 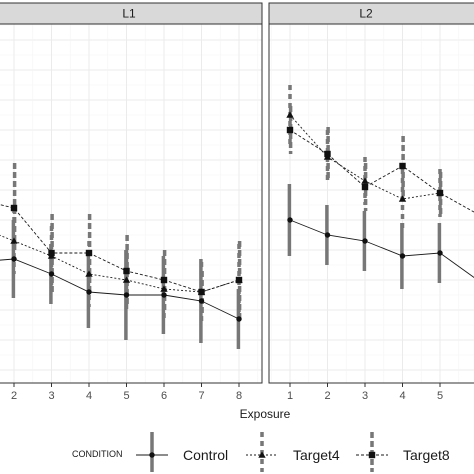 I want to click on series-line-target8-l1, so click(x=120, y=248).